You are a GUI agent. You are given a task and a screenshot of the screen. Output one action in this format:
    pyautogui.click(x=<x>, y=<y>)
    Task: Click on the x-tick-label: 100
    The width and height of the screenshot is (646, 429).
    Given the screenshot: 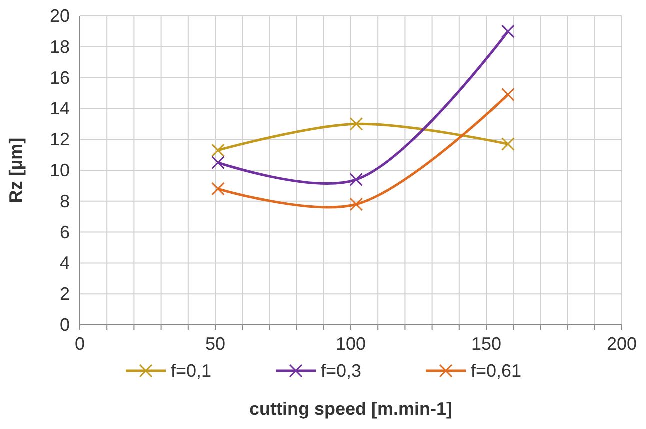 What is the action you would take?
    pyautogui.click(x=351, y=344)
    